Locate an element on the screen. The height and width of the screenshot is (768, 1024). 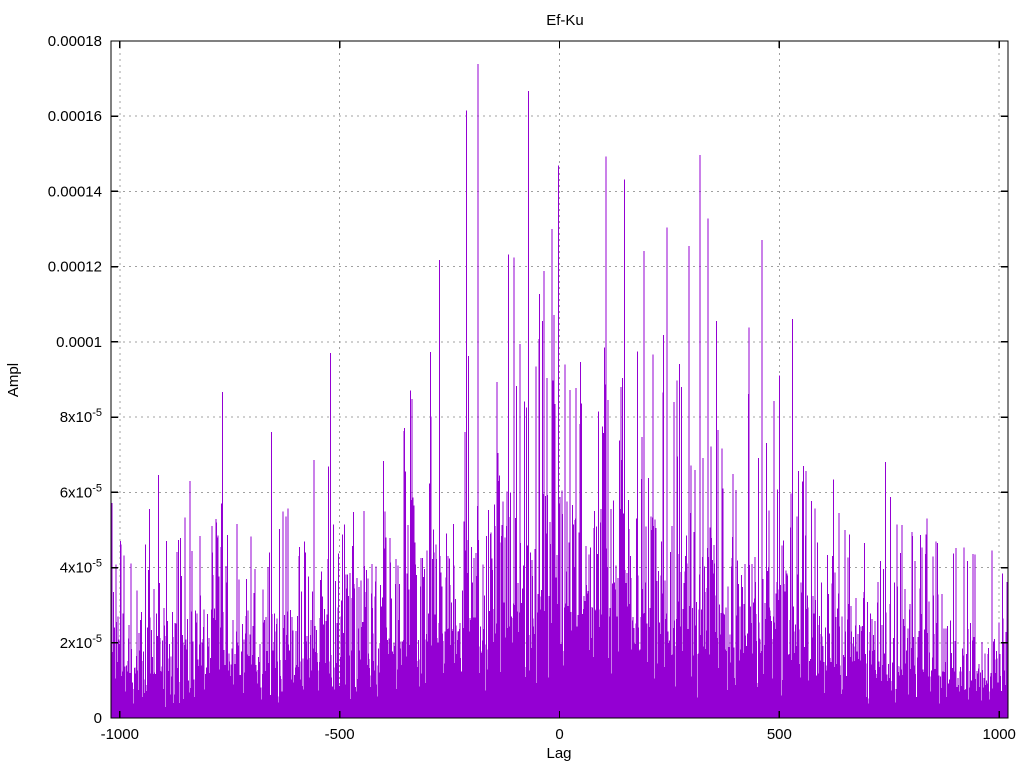
x-axis-title: Lag is located at coordinates (558, 753).